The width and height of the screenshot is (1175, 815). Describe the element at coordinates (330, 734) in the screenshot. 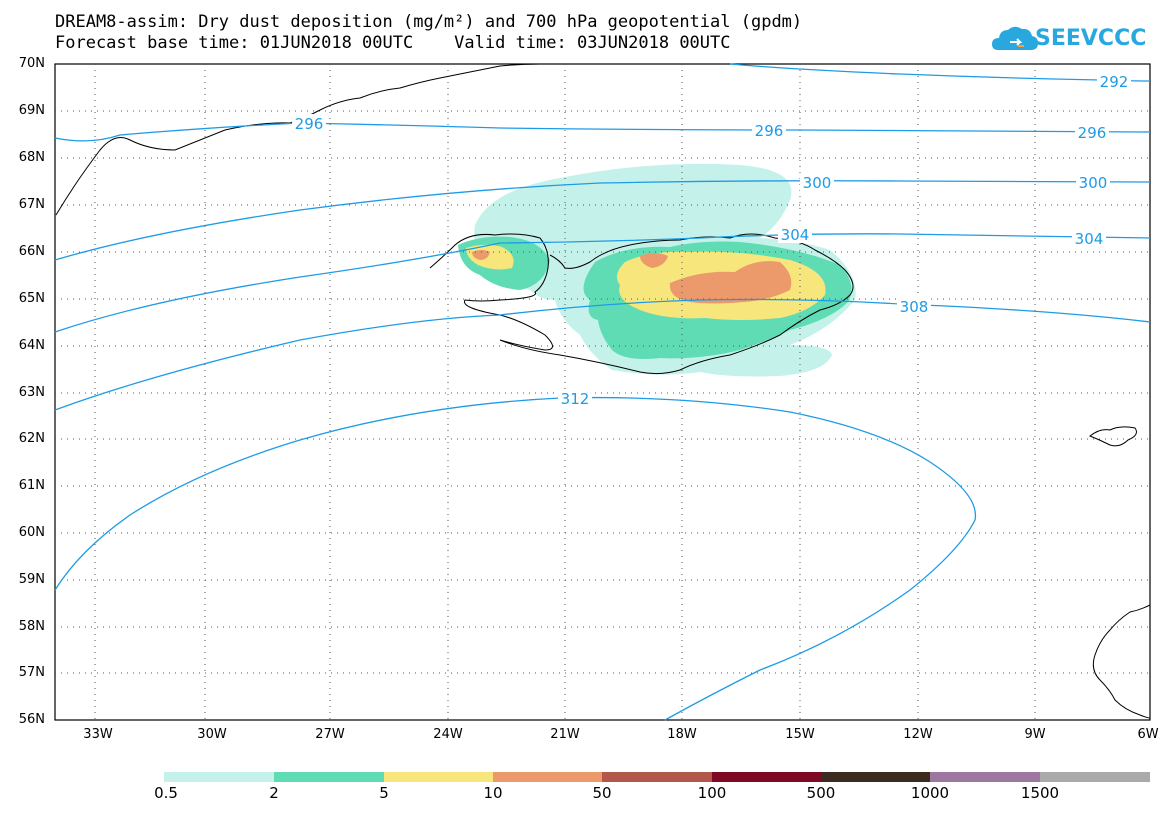

I see `lon-label: 27W` at that location.